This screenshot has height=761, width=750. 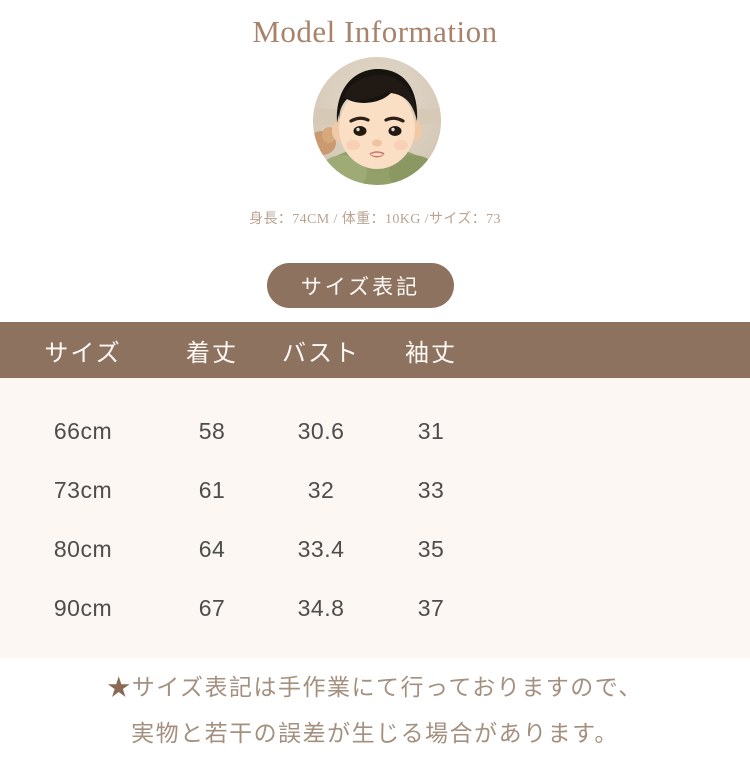 What do you see at coordinates (83, 490) in the screenshot?
I see `cell-size: 73cm` at bounding box center [83, 490].